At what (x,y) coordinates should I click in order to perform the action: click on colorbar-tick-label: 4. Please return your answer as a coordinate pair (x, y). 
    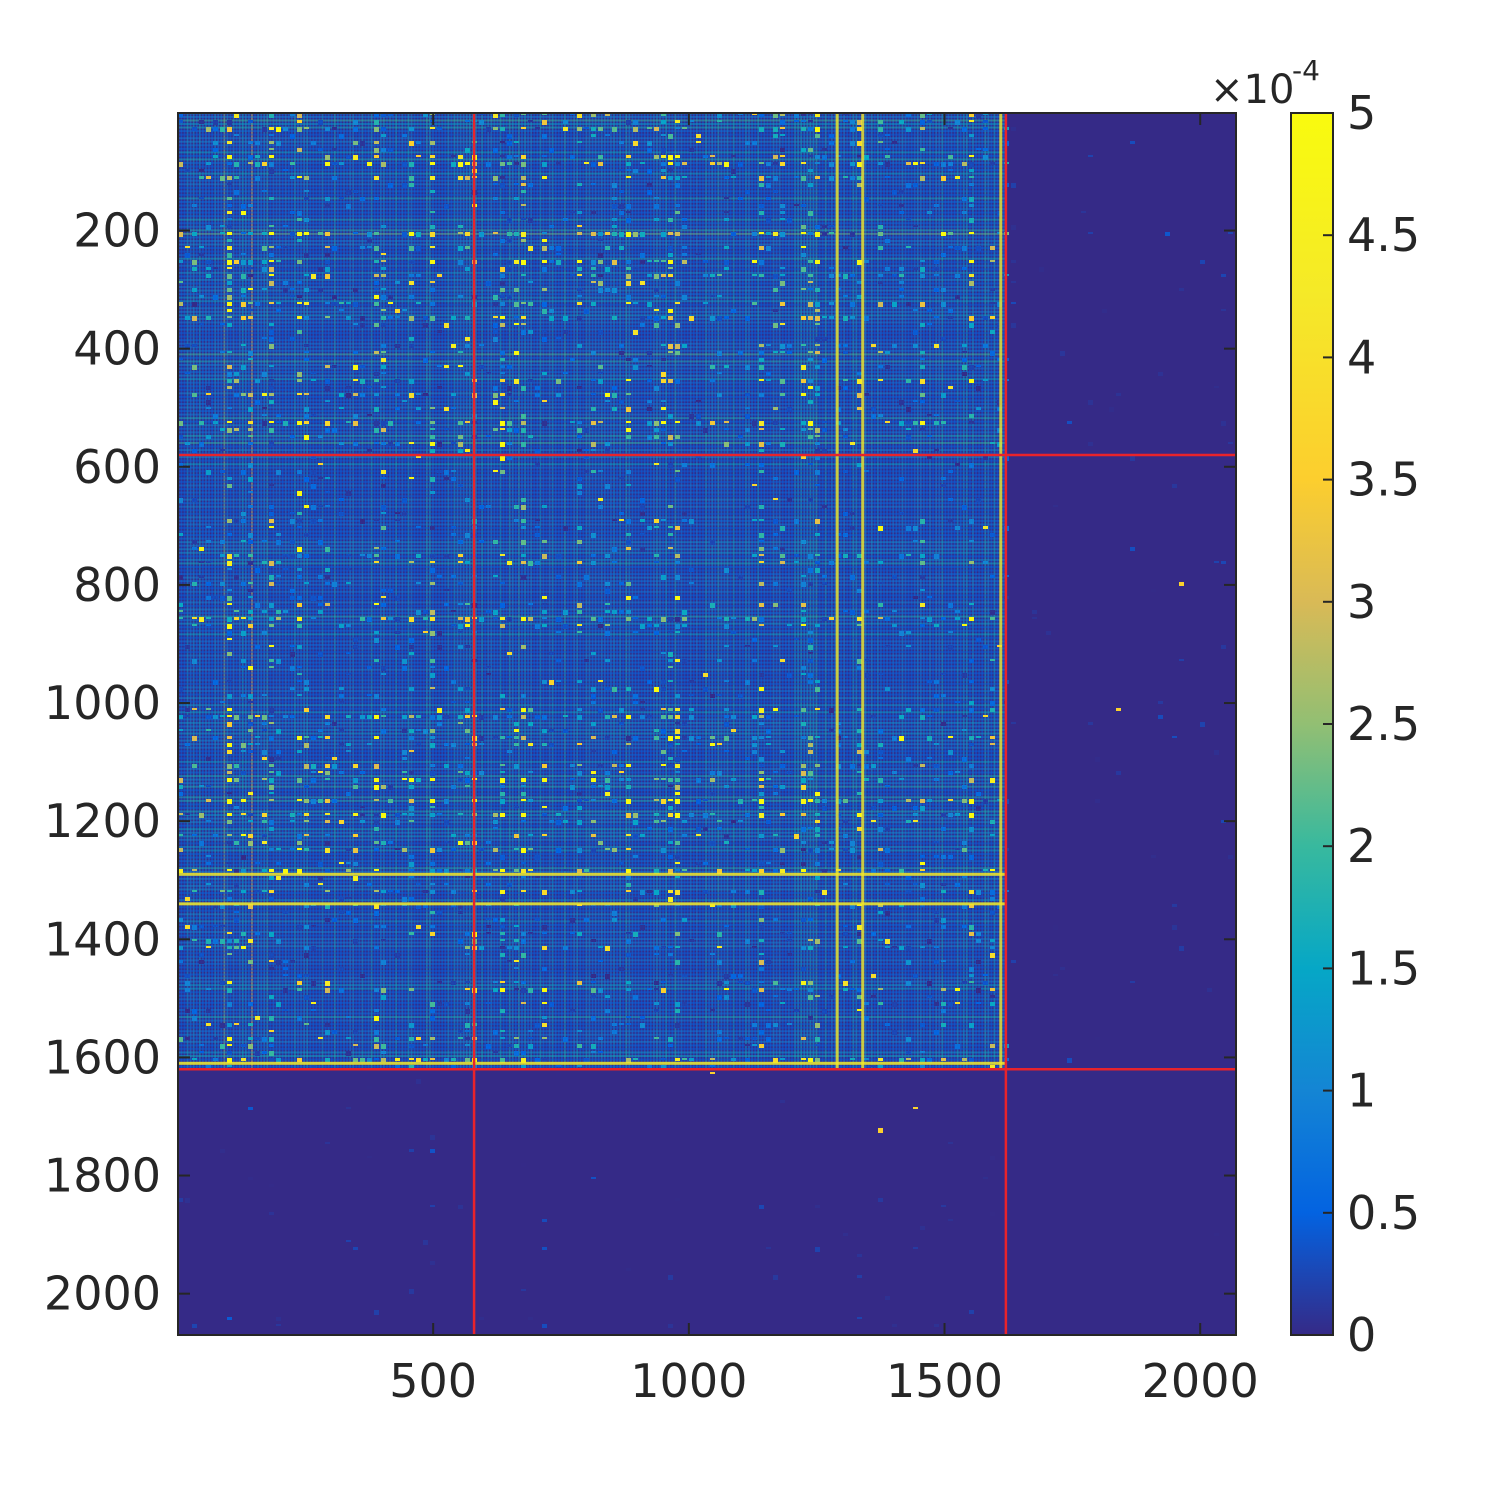
    Looking at the image, I should click on (1361, 357).